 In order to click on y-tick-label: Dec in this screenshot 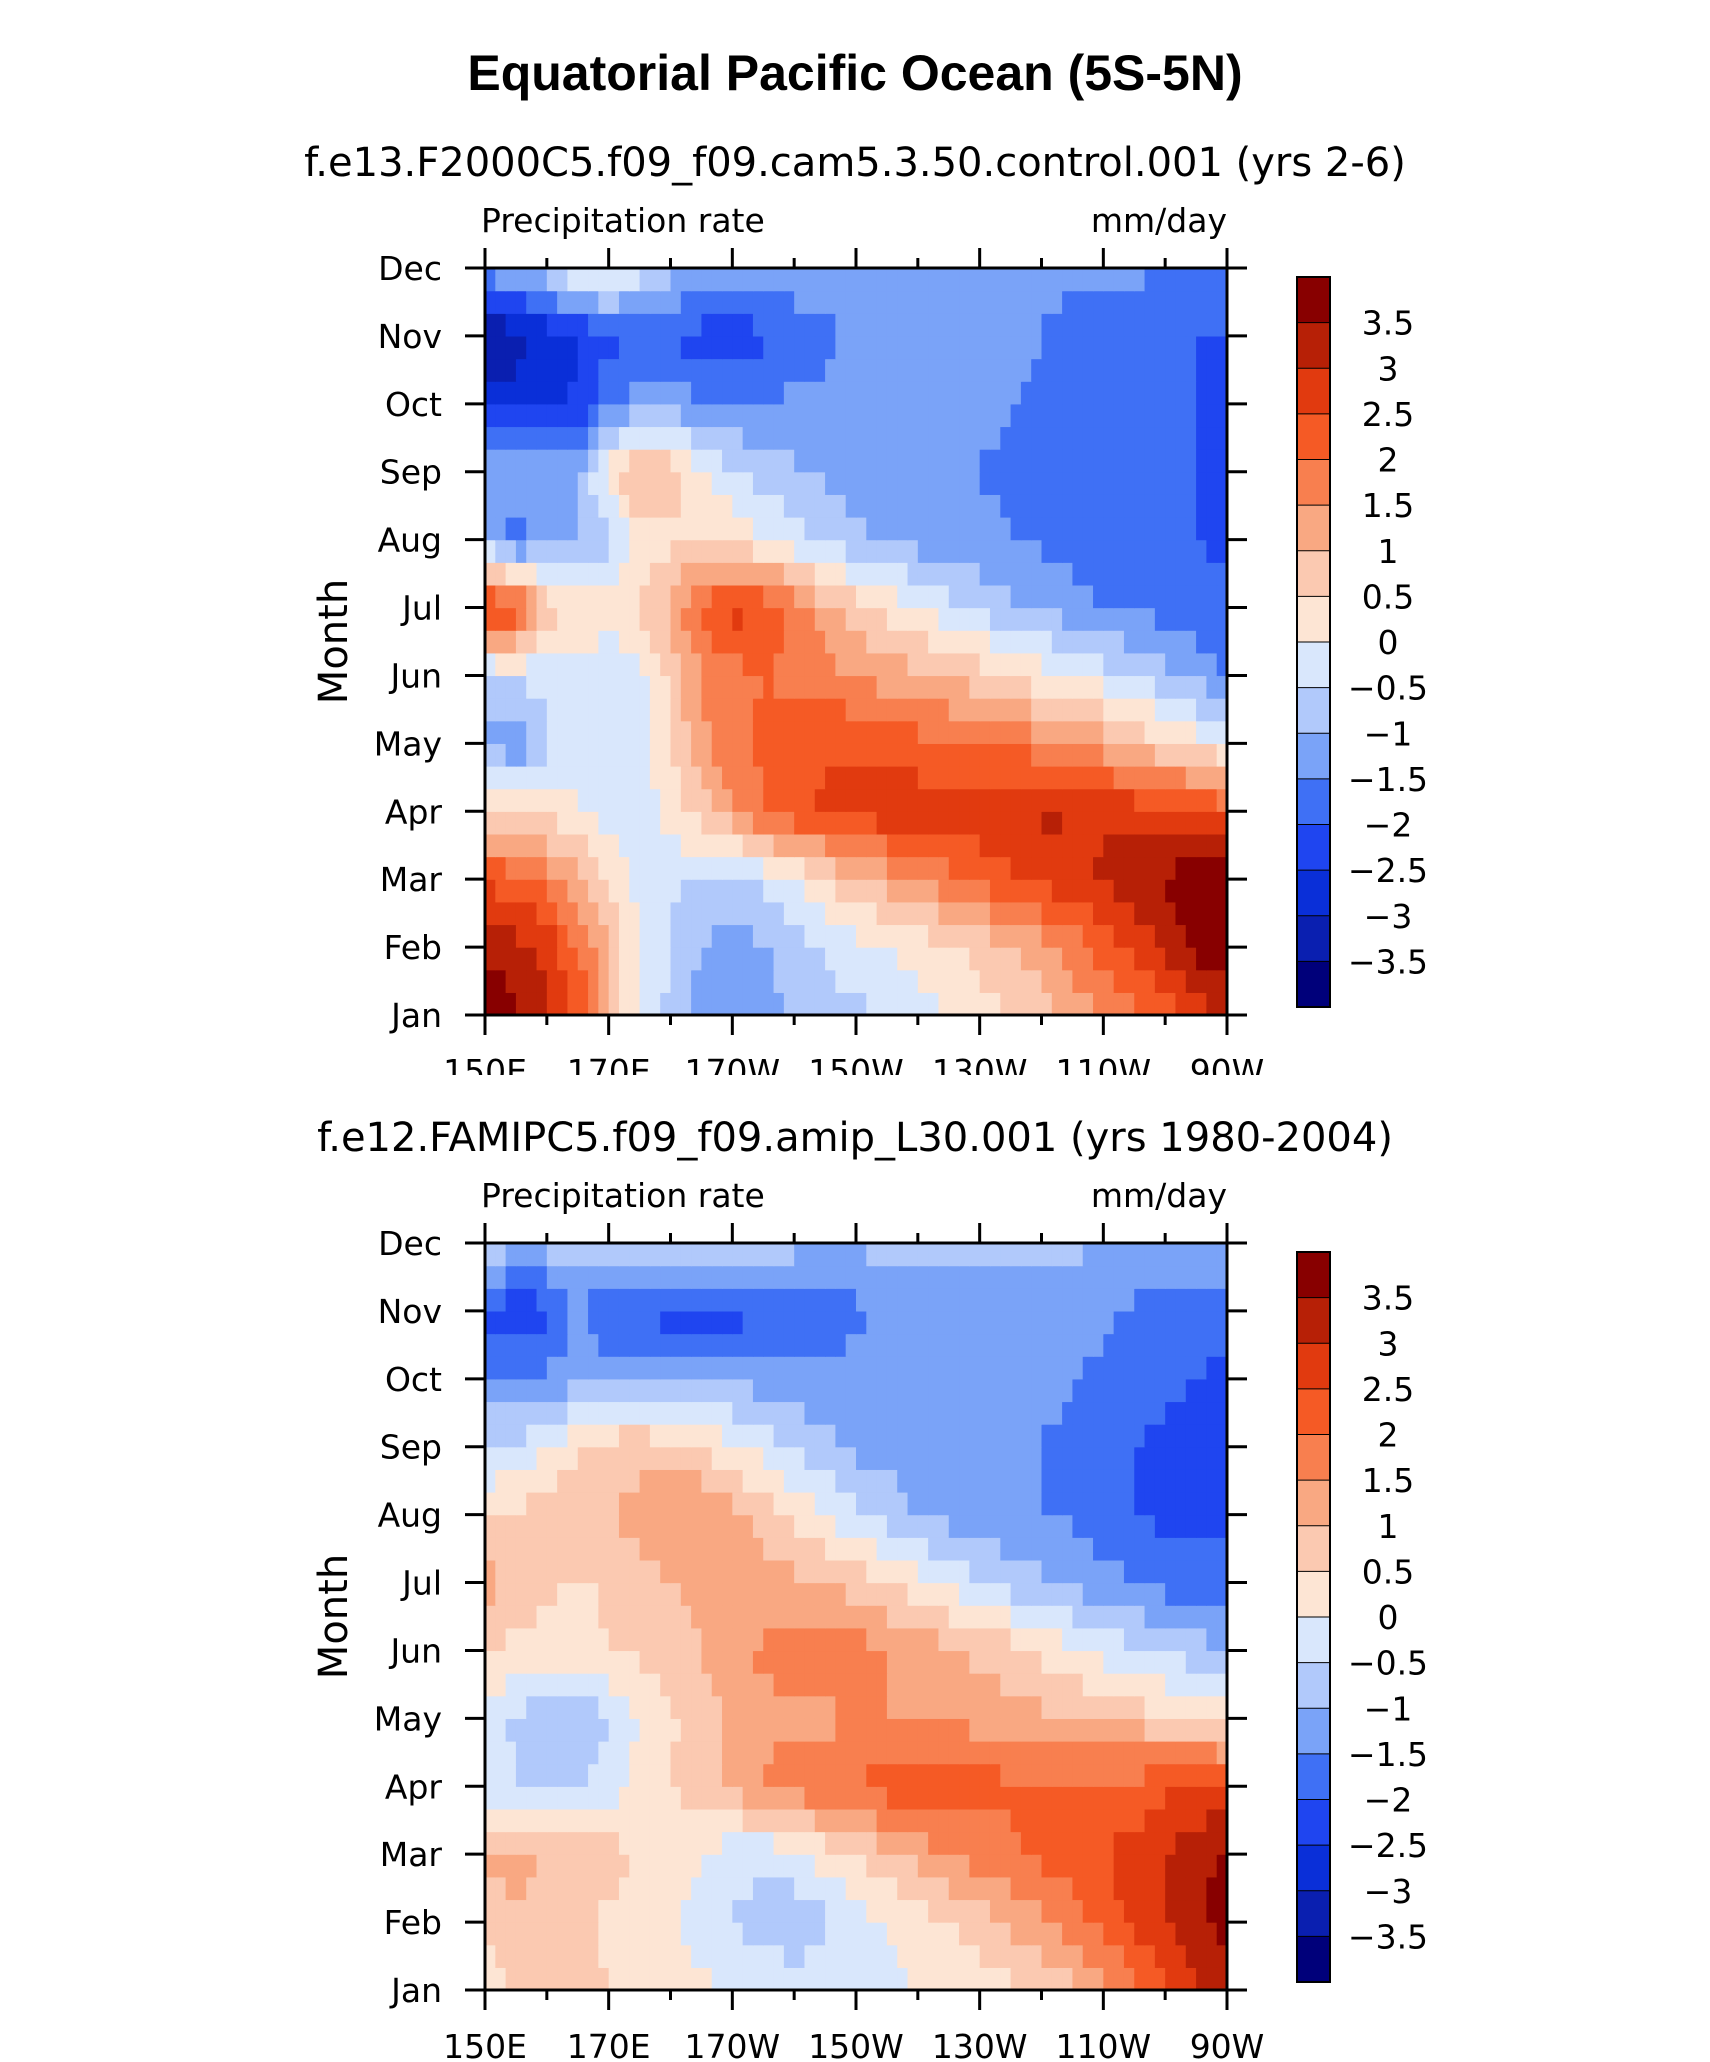, I will do `click(410, 268)`.